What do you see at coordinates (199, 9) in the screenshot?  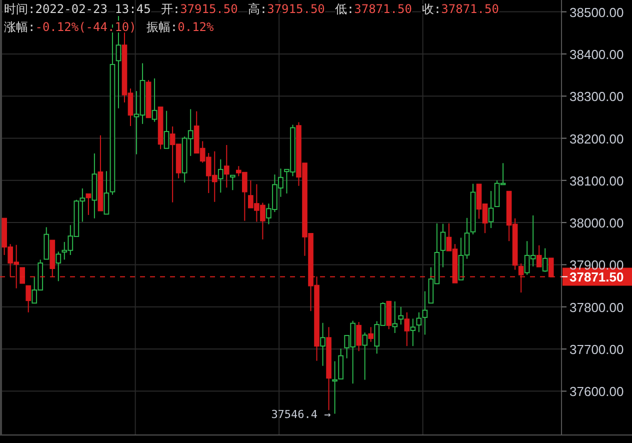 I see `annotation: 开:37915.50` at bounding box center [199, 9].